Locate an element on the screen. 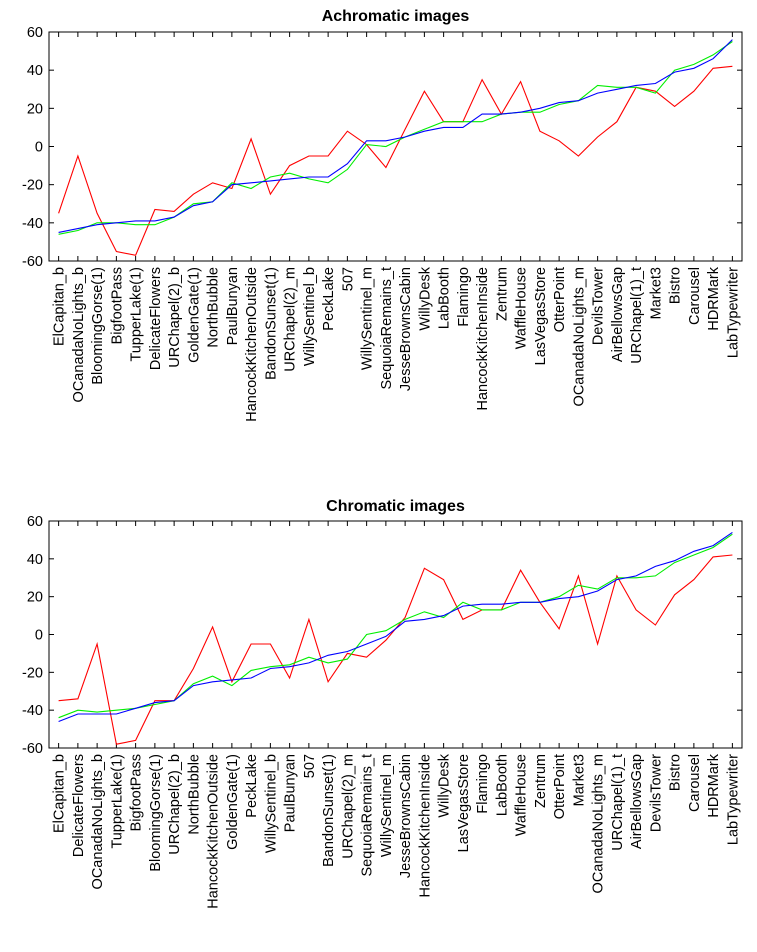  chart-title: Achromatic images is located at coordinates (396, 16).